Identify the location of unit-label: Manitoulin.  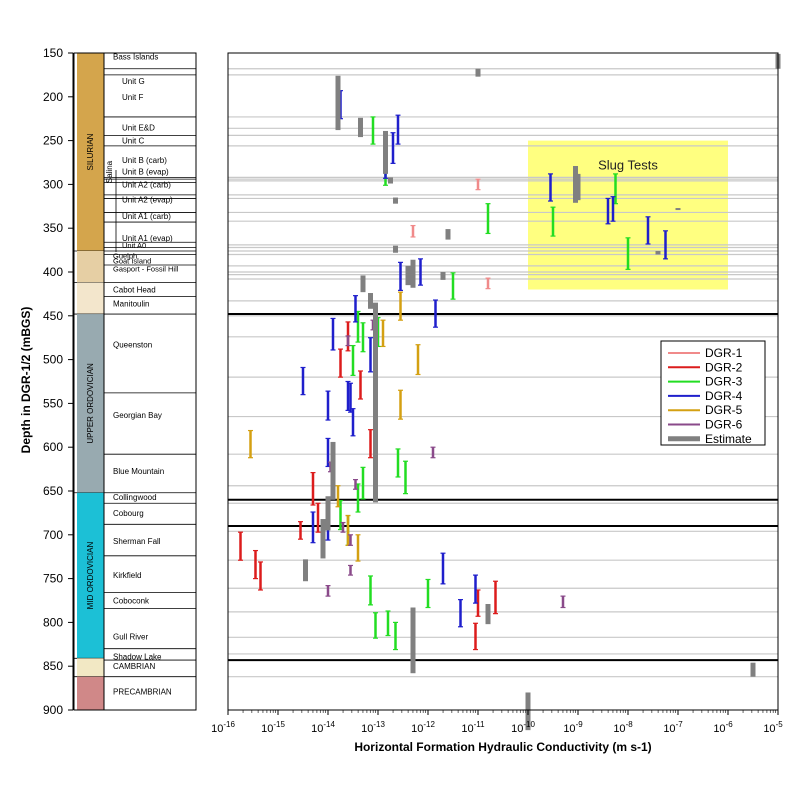
(131, 304).